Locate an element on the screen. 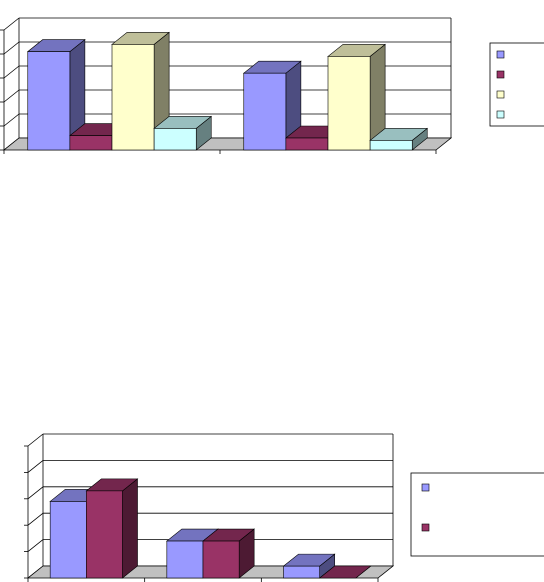  bars is located at coordinates (210, 528).